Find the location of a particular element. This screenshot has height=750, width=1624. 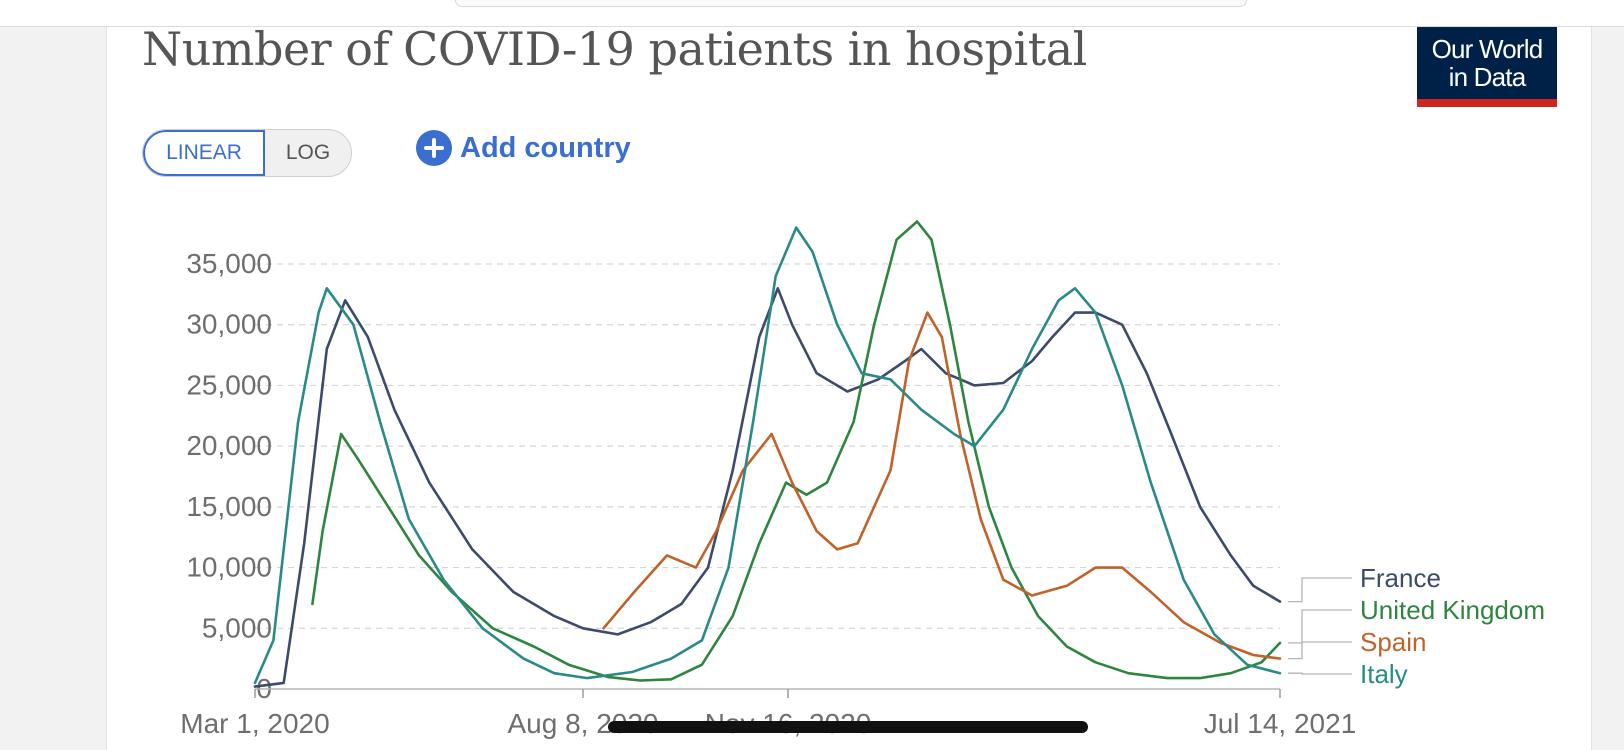

scale-toggle: LINEAR LOG is located at coordinates (247, 153).